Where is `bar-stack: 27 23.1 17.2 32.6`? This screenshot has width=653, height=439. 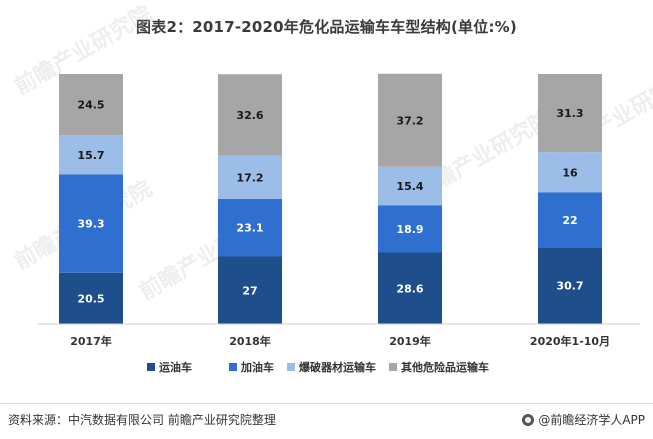 bar-stack: 27 23.1 17.2 32.6 is located at coordinates (250, 199).